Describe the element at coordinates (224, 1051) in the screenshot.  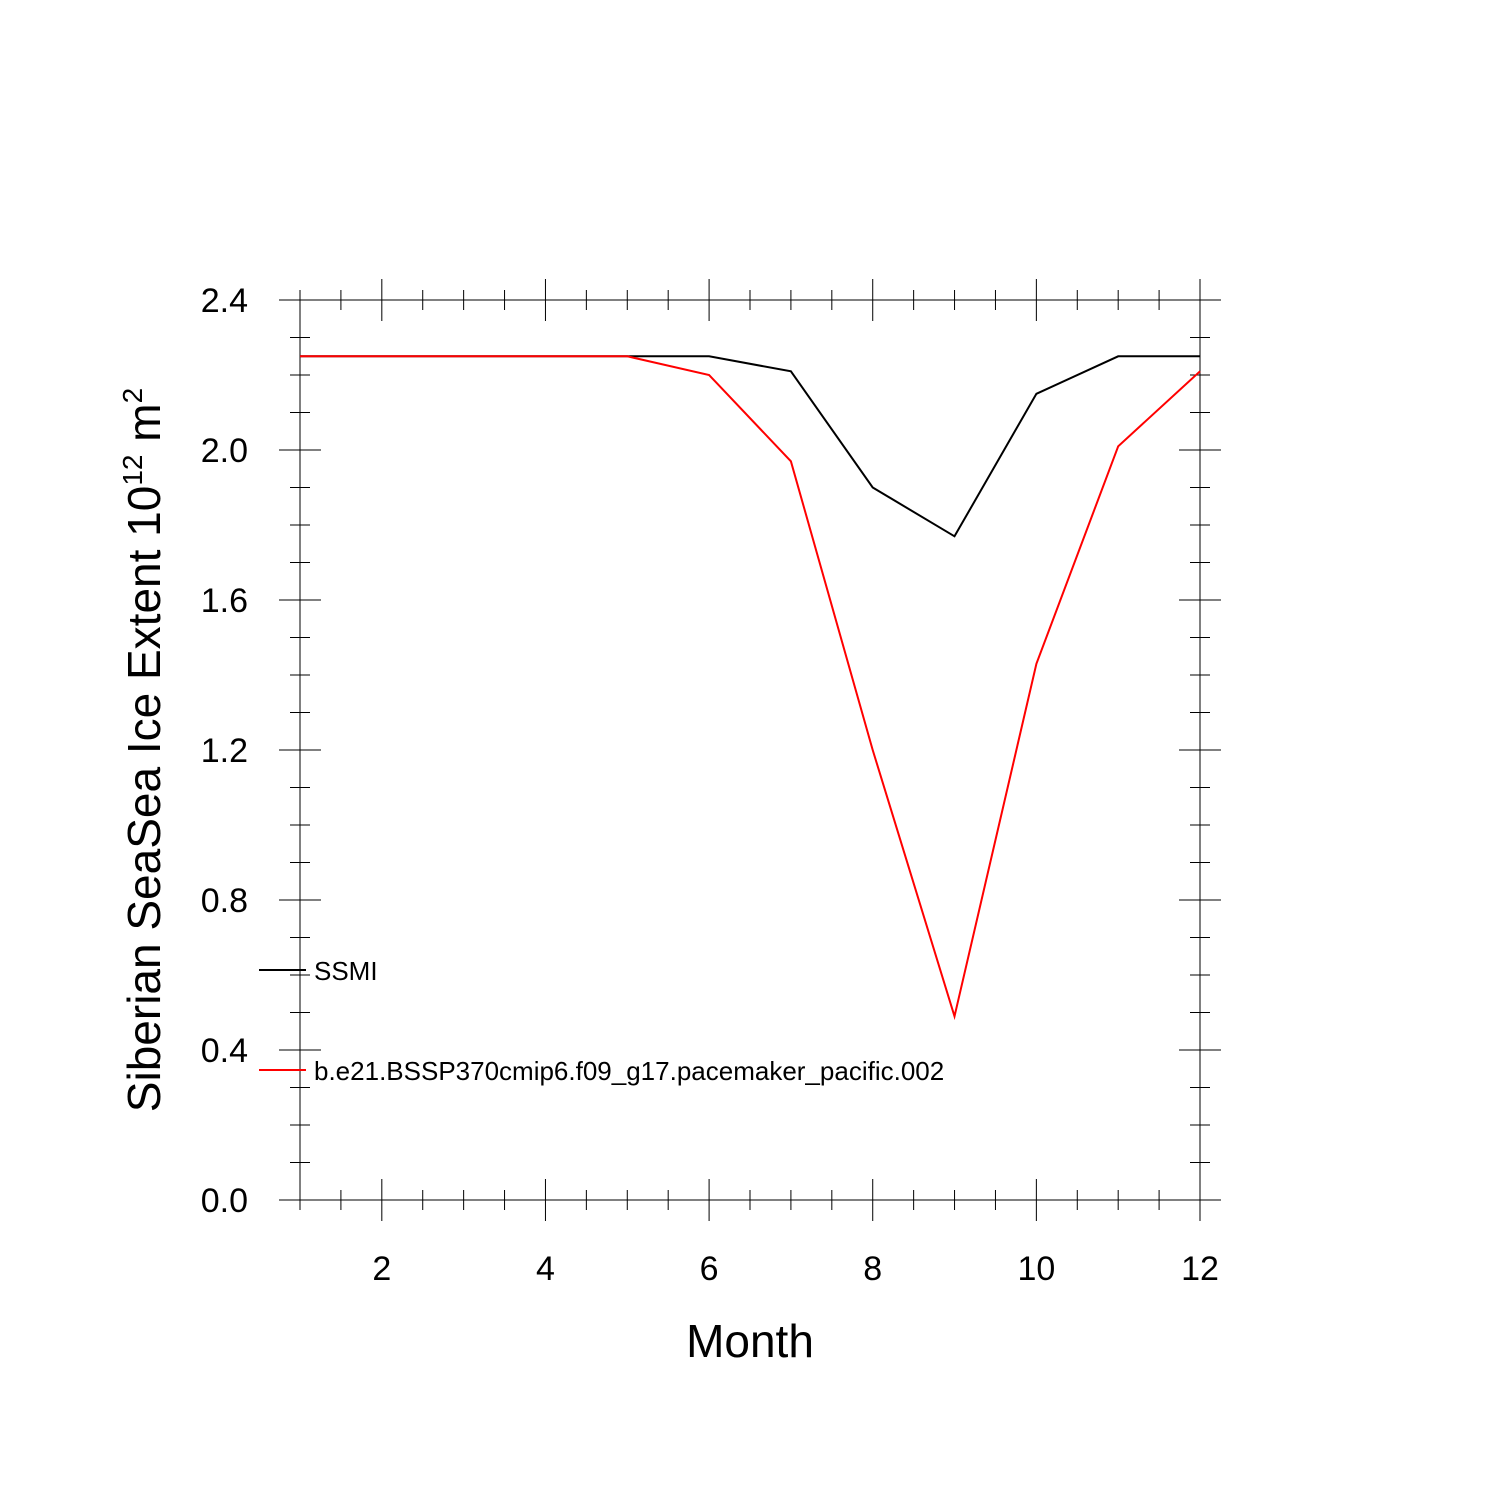
I see `y-tick-label: 0.4` at that location.